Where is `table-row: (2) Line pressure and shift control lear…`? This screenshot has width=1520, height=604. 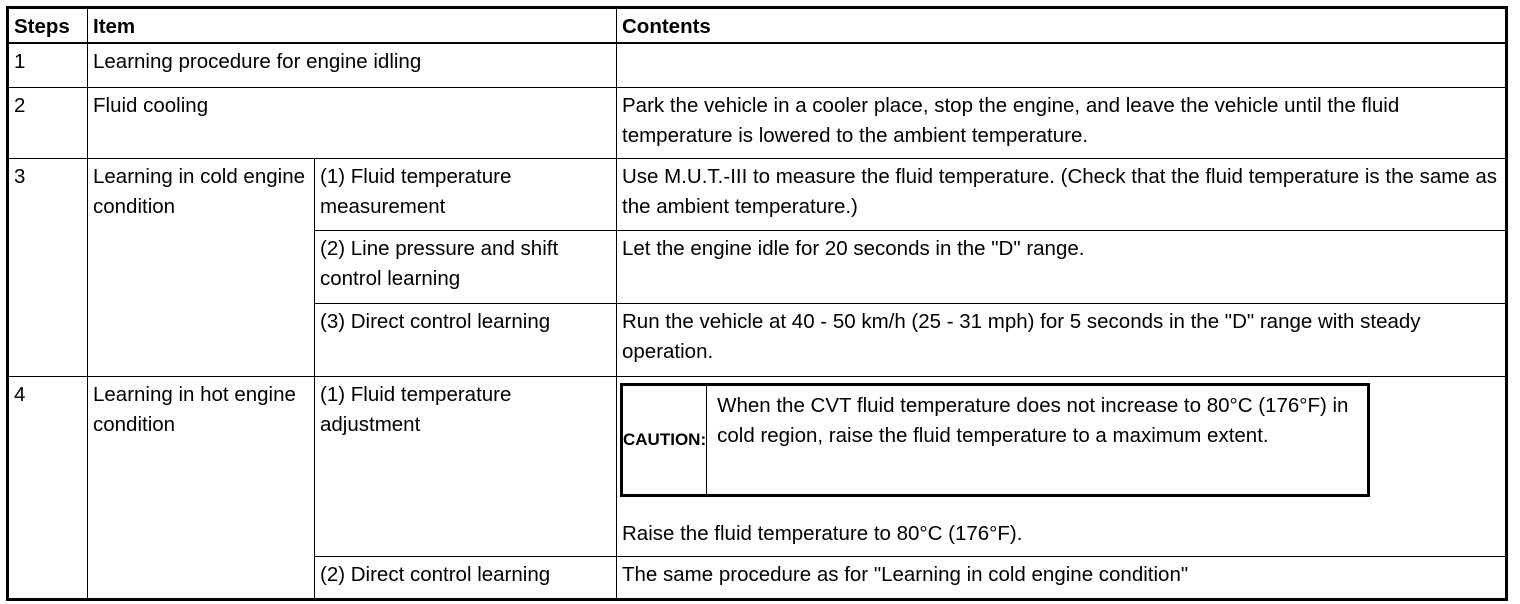
table-row: (2) Line pressure and shift control lear… is located at coordinates (757, 266).